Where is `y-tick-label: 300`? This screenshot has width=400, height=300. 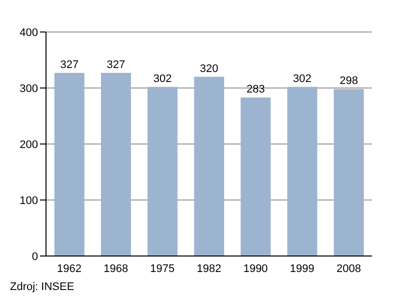 y-tick-label: 300 is located at coordinates (29, 88).